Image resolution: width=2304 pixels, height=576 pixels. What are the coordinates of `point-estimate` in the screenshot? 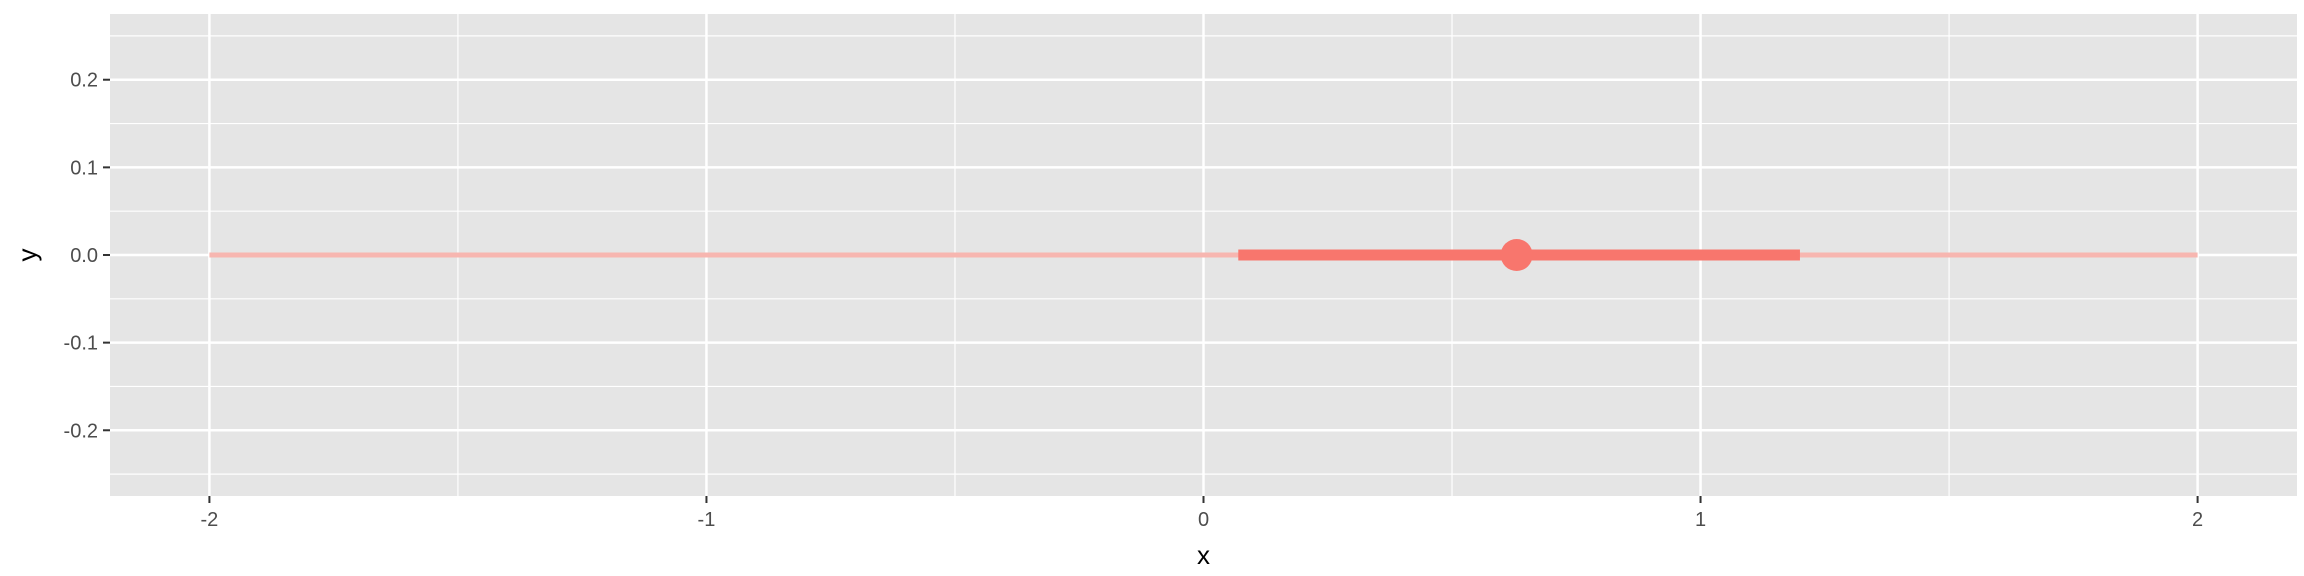 It's located at (1516, 255).